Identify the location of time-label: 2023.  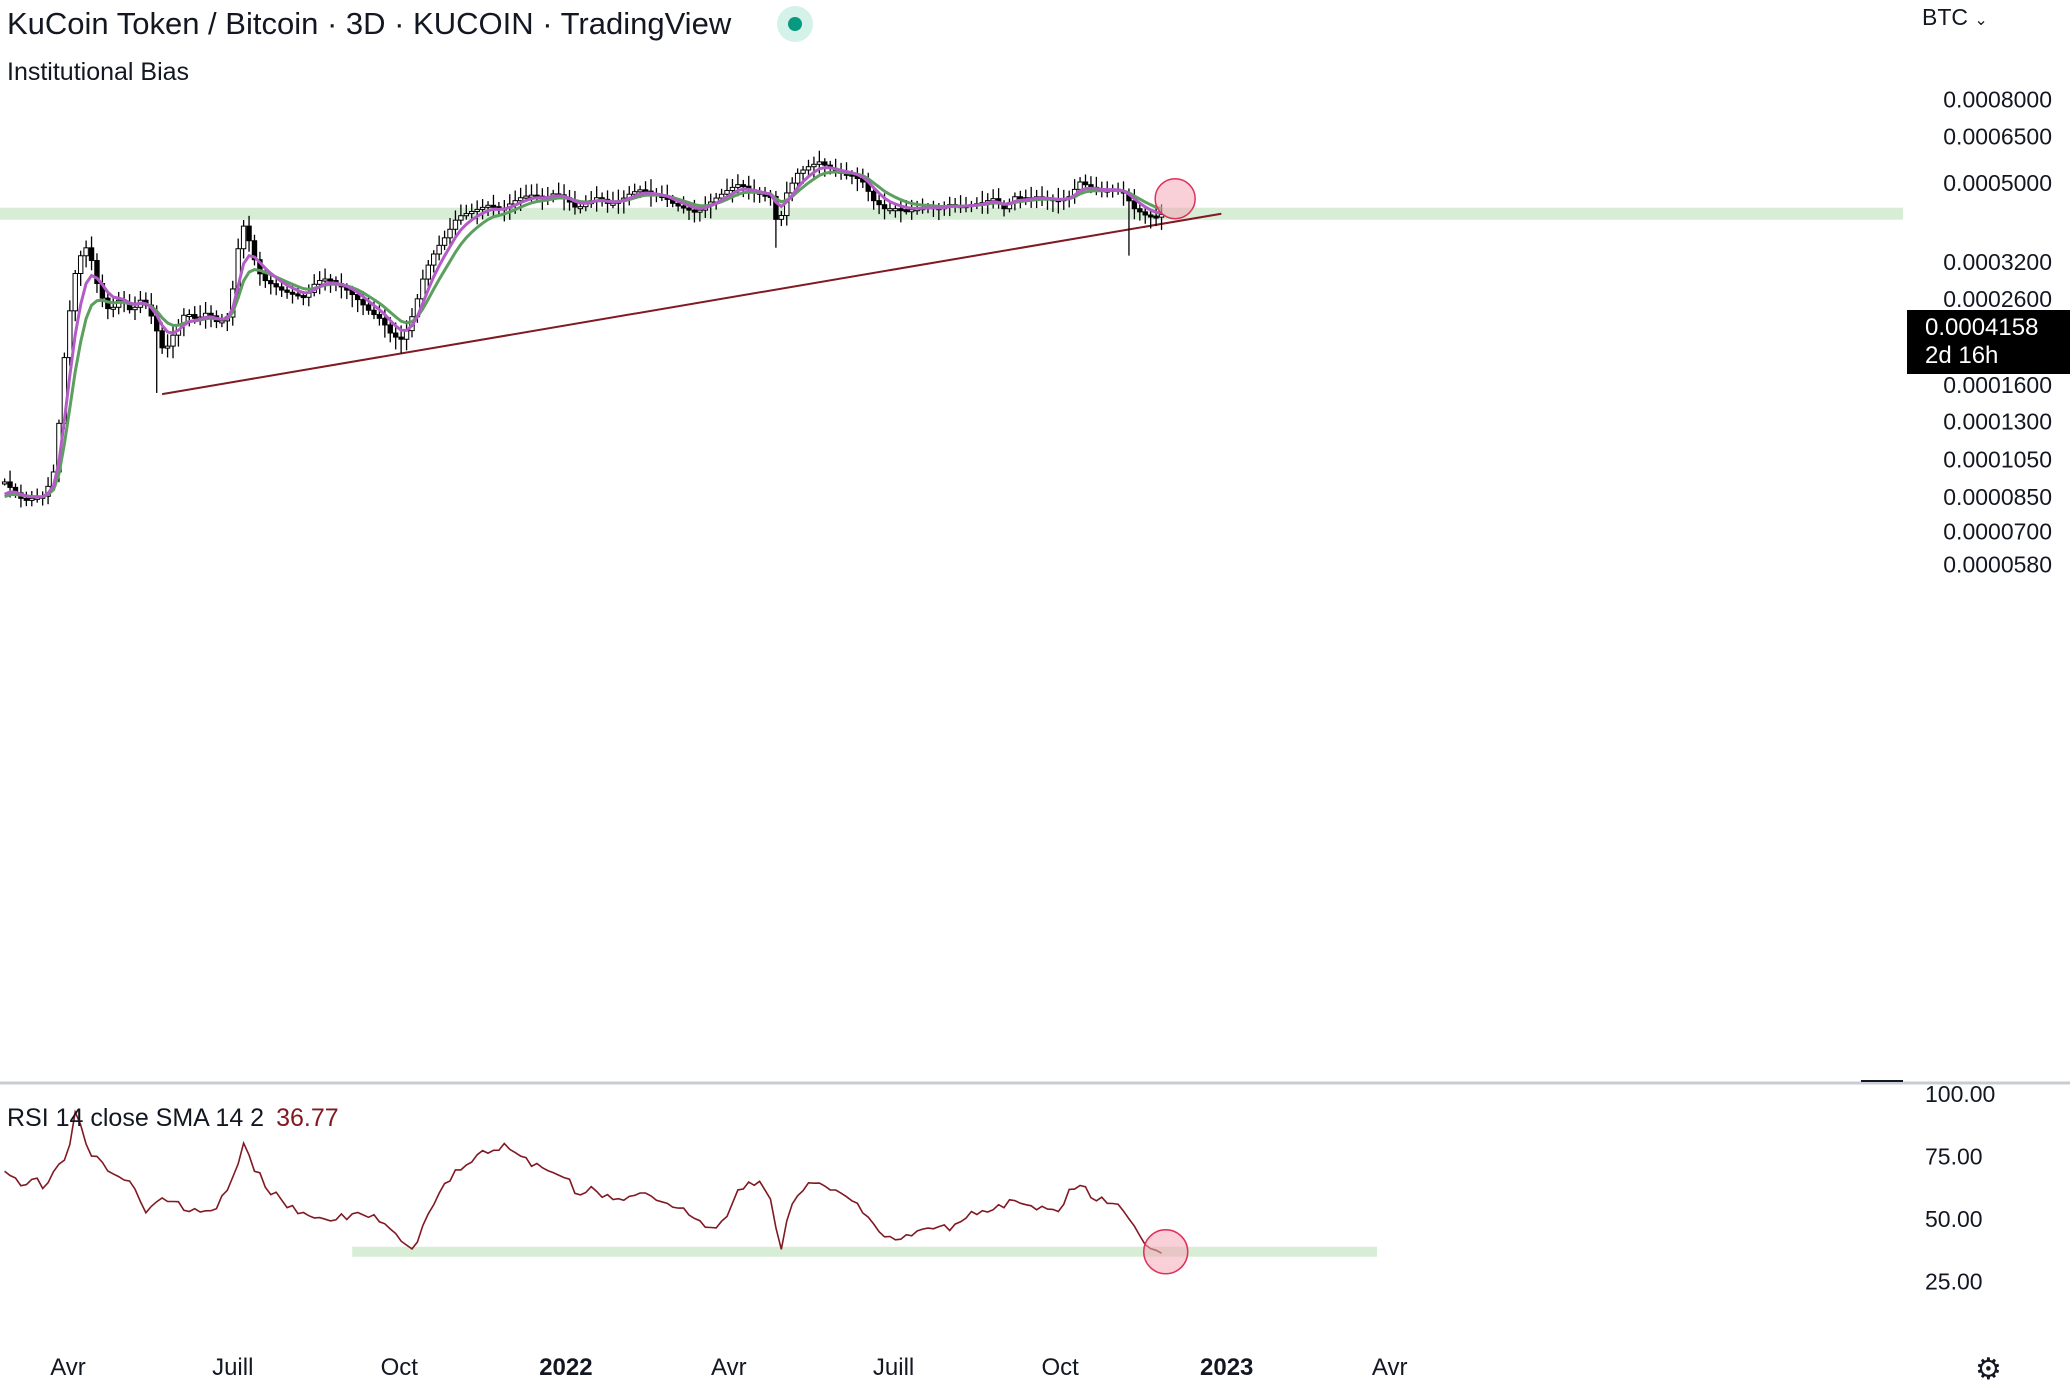
(1226, 1367).